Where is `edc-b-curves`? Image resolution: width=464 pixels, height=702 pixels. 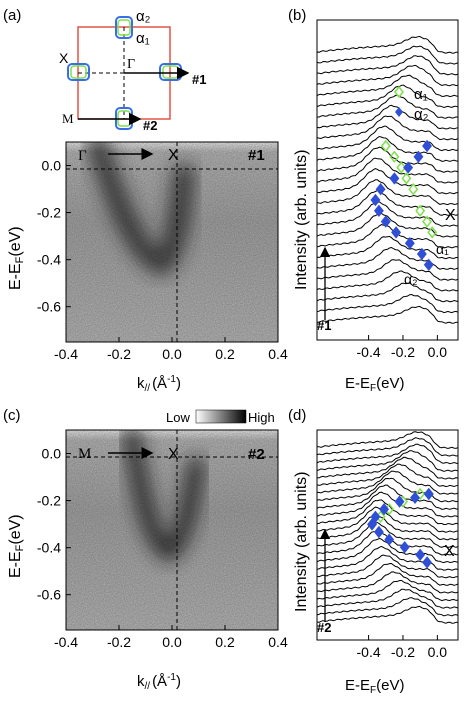
edc-b-curves is located at coordinates (387, 179).